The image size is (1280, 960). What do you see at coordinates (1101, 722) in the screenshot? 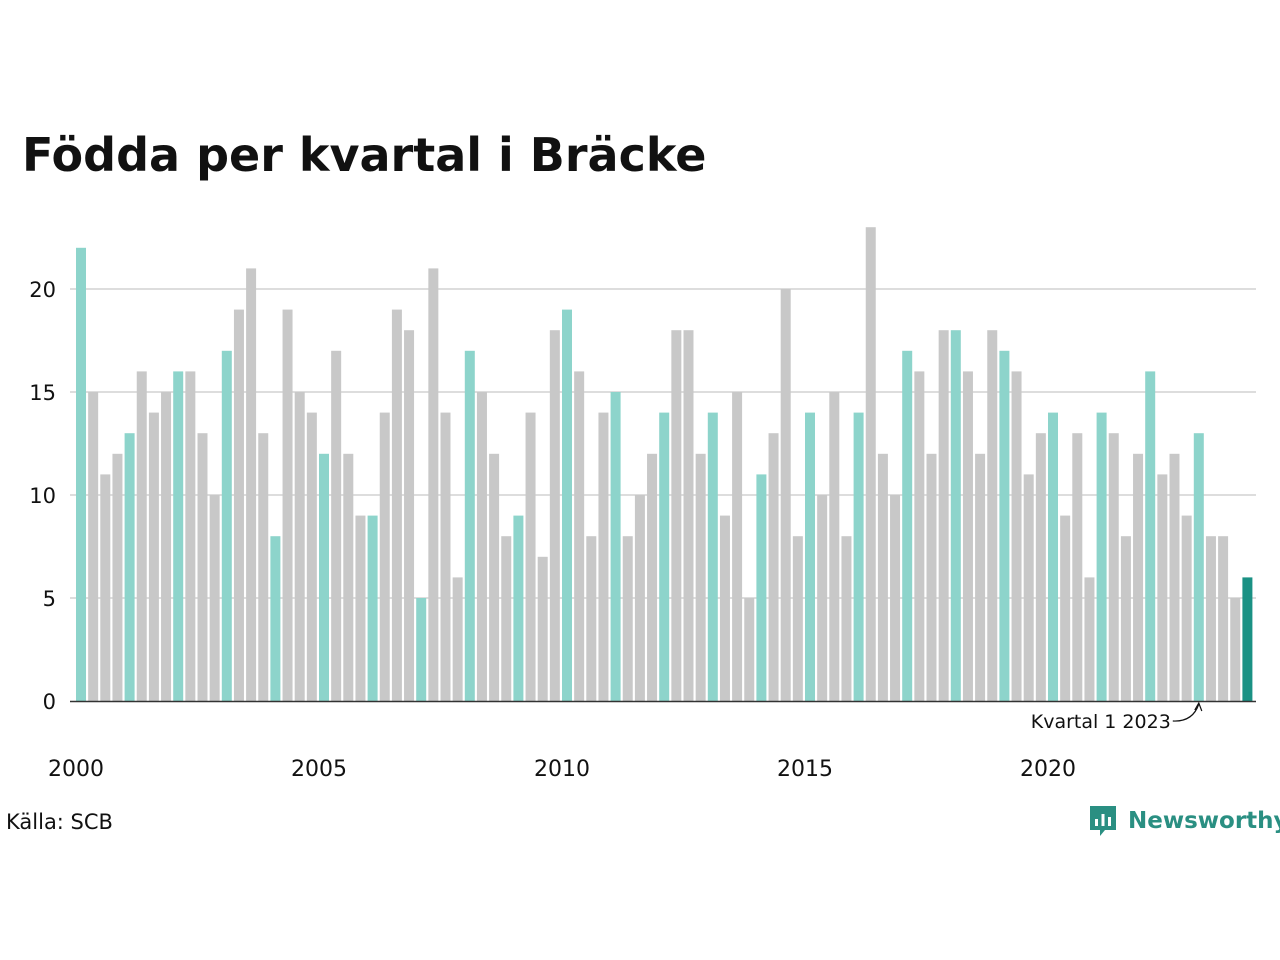
I see `annotation-label: Kvartal 1 2023` at bounding box center [1101, 722].